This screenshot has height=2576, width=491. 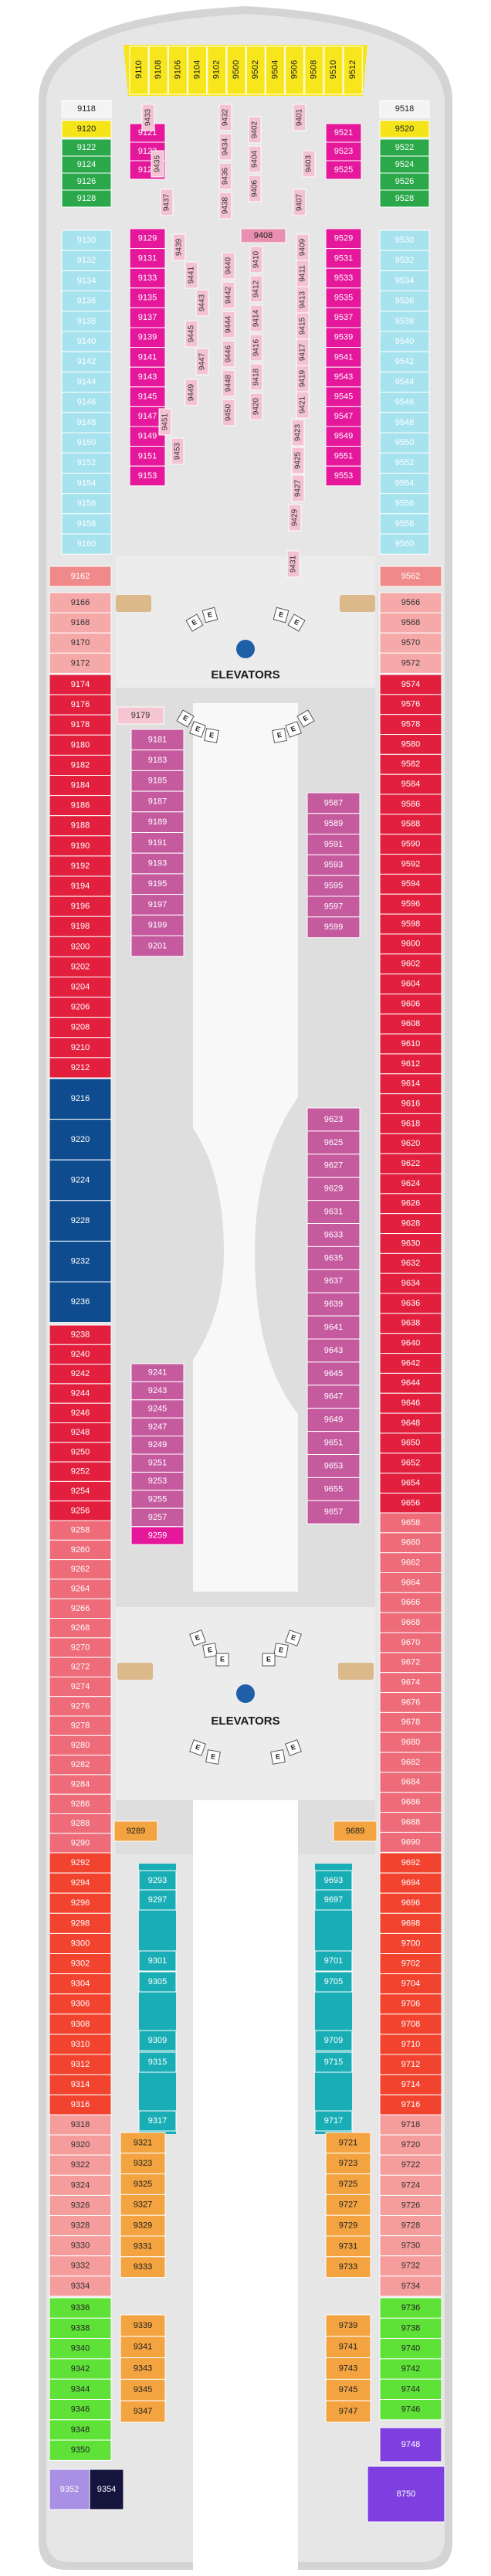 What do you see at coordinates (410, 1802) in the screenshot?
I see `cabin-number: 9686` at bounding box center [410, 1802].